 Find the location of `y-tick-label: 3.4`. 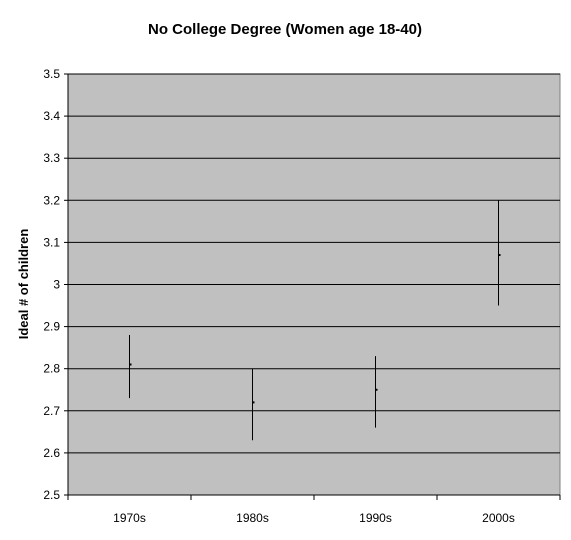

y-tick-label: 3.4 is located at coordinates (51, 116).